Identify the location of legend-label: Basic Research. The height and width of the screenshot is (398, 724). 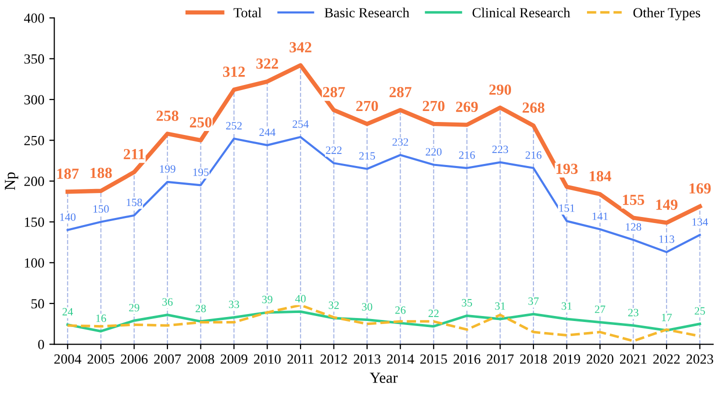
(367, 13).